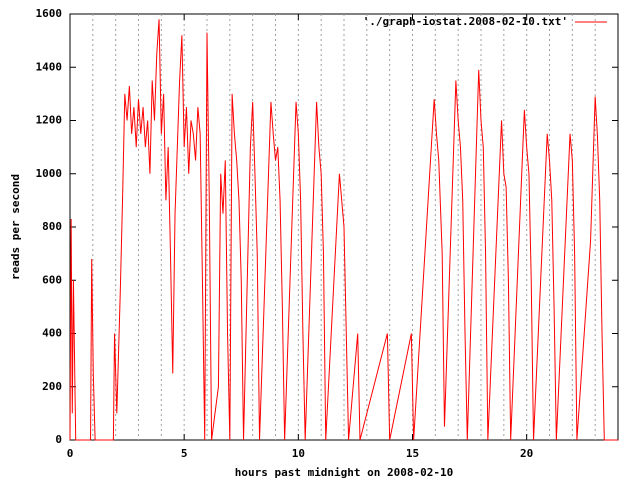 The width and height of the screenshot is (640, 484). What do you see at coordinates (49, 13) in the screenshot?
I see `y-tick-label: 1600` at bounding box center [49, 13].